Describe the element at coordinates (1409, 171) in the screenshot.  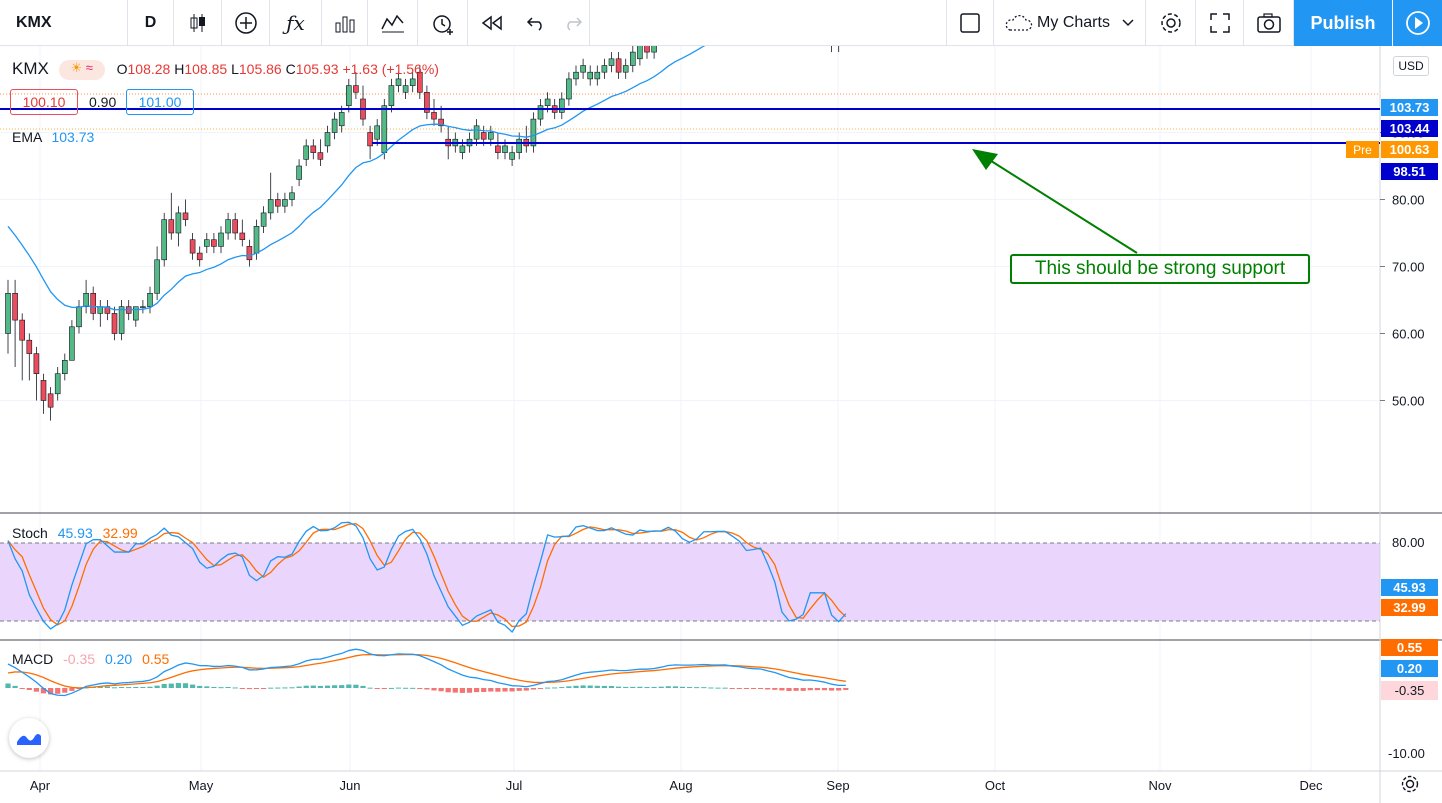
I see `hline-lower-price-label: 98.51` at that location.